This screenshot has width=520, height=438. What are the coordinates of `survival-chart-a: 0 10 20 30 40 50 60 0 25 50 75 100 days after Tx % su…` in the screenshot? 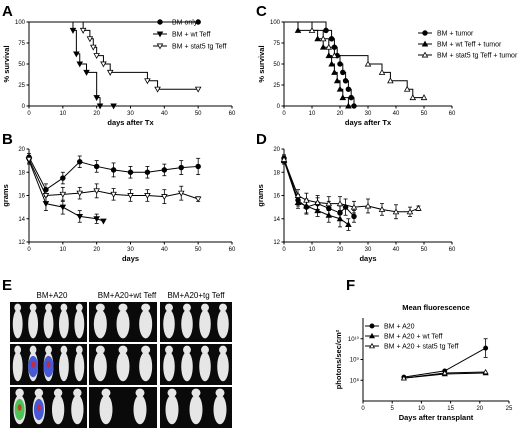 It's located at (119, 73).